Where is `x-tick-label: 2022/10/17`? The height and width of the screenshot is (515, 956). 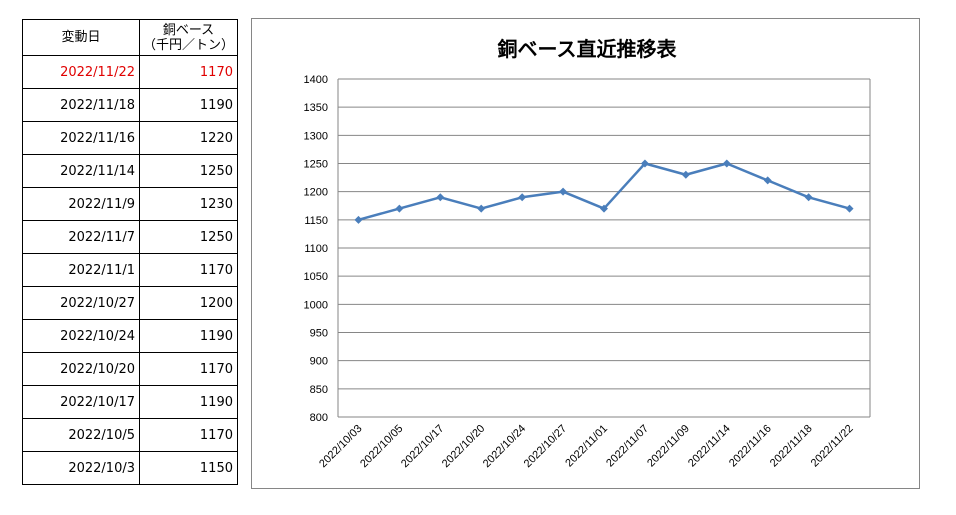 x-tick-label: 2022/10/17 is located at coordinates (422, 446).